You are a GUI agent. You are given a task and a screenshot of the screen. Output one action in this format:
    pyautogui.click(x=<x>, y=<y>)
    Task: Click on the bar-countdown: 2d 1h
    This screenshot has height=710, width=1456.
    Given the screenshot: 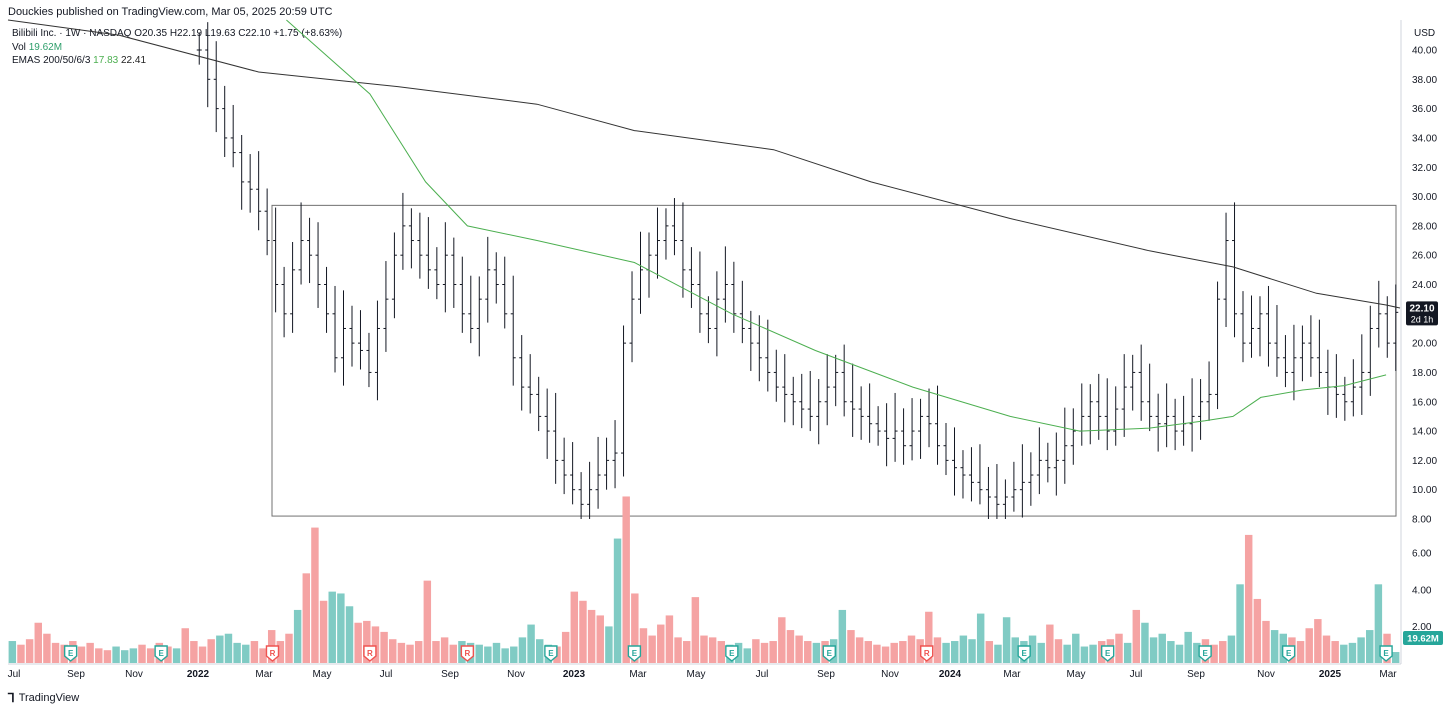 What is the action you would take?
    pyautogui.click(x=1422, y=319)
    